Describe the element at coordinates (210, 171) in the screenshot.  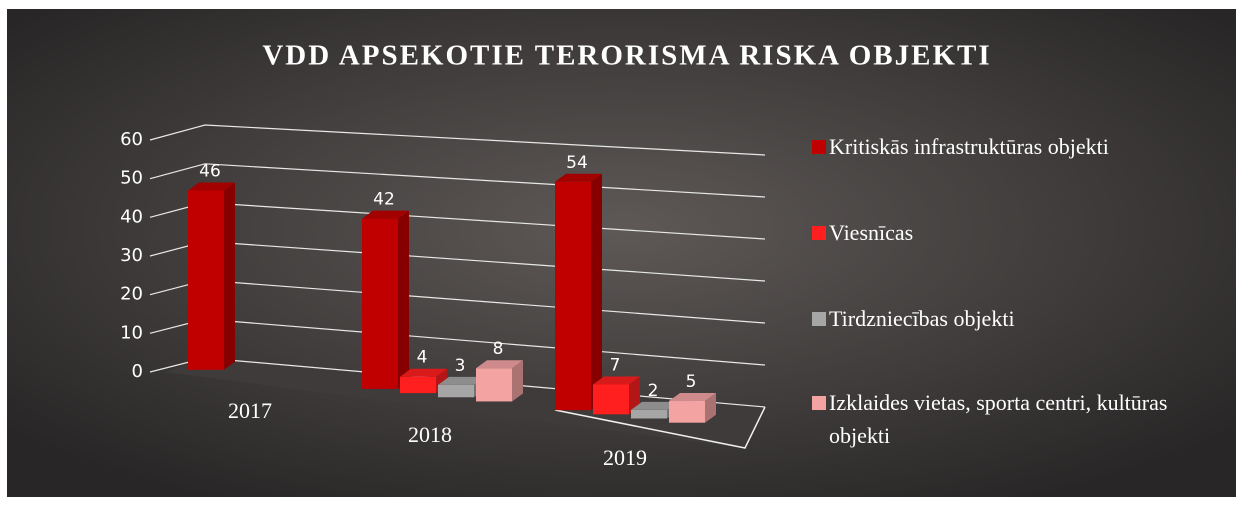
I see `data-label: 46` at that location.